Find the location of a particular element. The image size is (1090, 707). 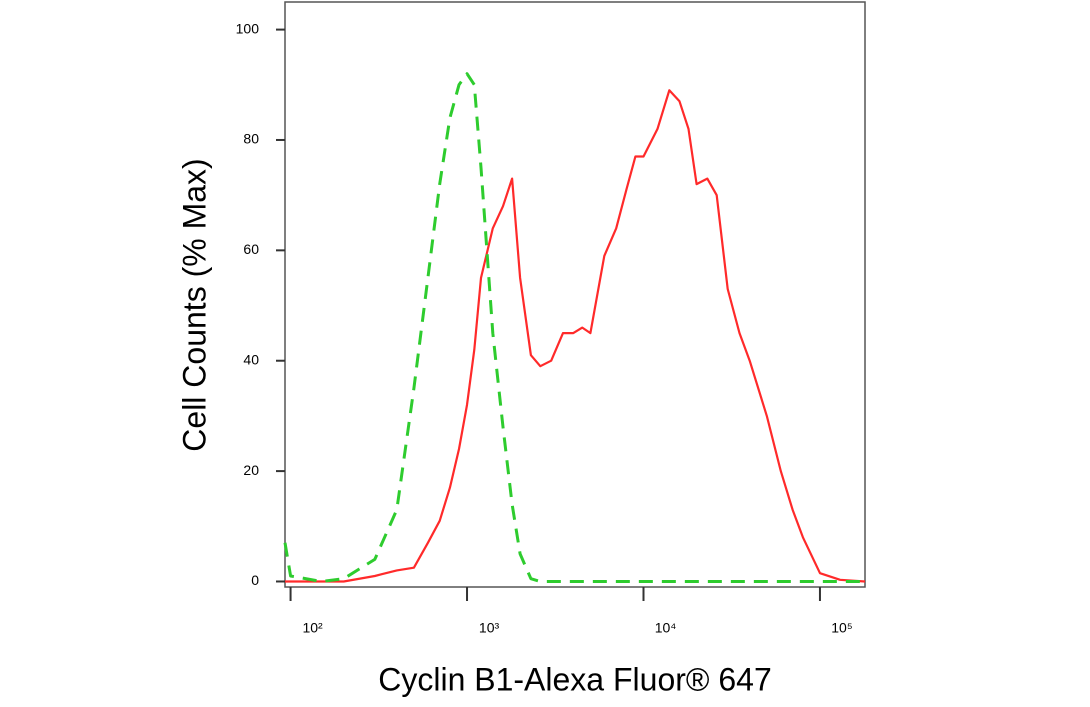

x-tick-label: 10² is located at coordinates (312, 628).